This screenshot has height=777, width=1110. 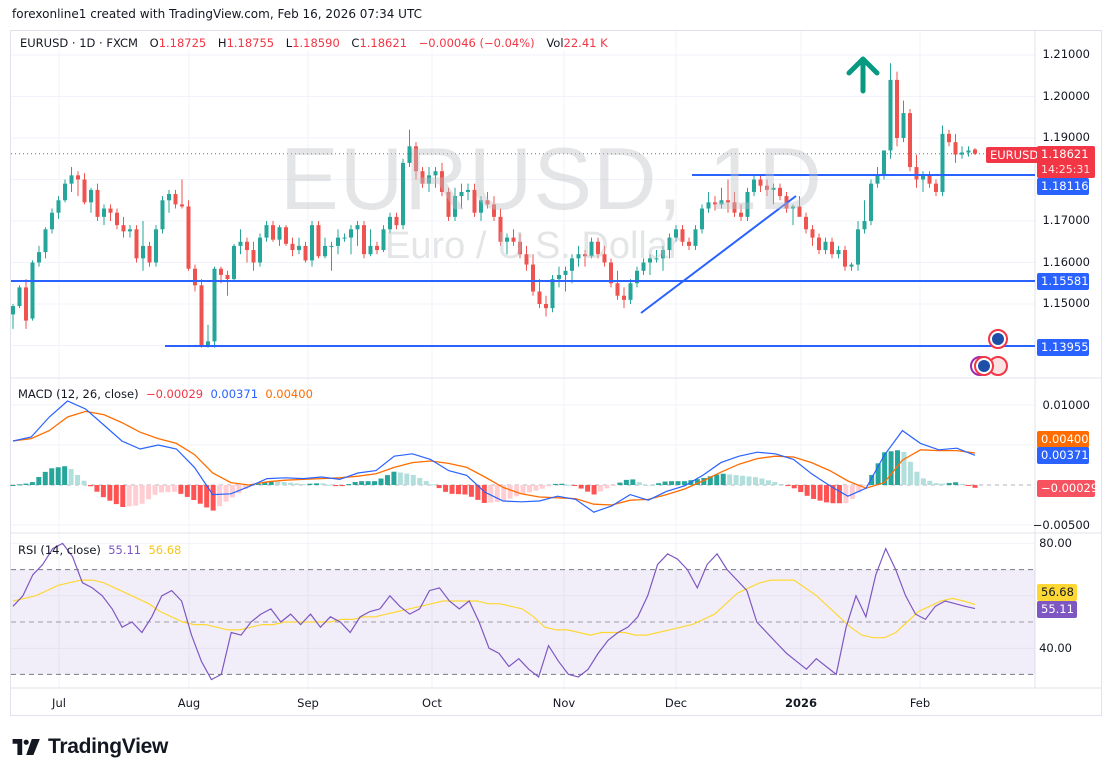 What do you see at coordinates (676, 703) in the screenshot?
I see `time-tick: Dec` at bounding box center [676, 703].